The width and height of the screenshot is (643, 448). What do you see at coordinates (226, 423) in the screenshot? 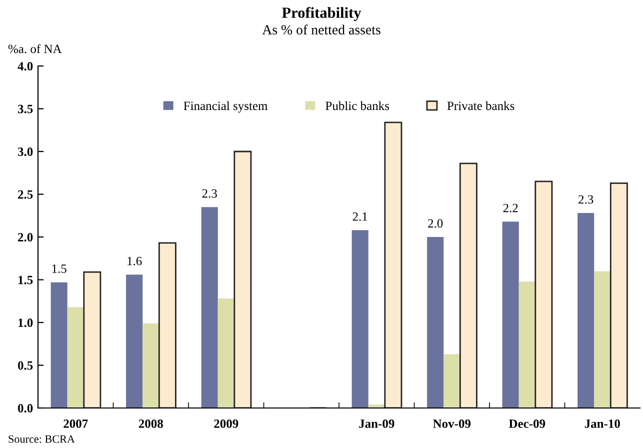
I see `x-tick-label: 2009` at bounding box center [226, 423].